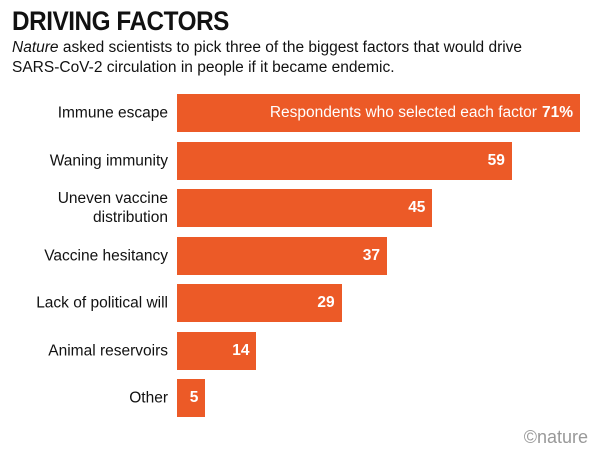 The image size is (600, 456). I want to click on value-label: 59, so click(496, 160).